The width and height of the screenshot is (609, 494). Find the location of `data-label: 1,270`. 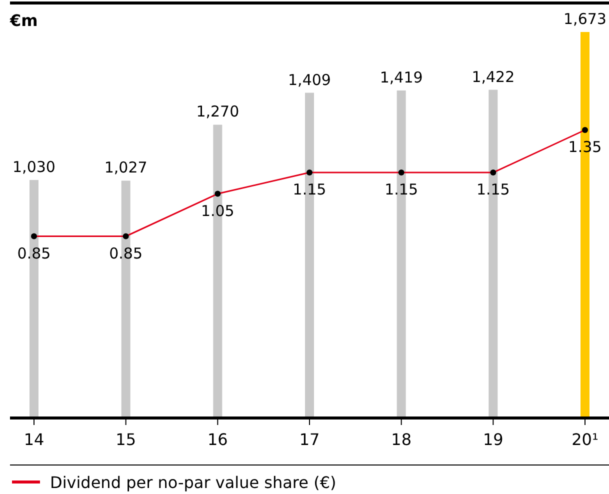

data-label: 1,270 is located at coordinates (218, 111).